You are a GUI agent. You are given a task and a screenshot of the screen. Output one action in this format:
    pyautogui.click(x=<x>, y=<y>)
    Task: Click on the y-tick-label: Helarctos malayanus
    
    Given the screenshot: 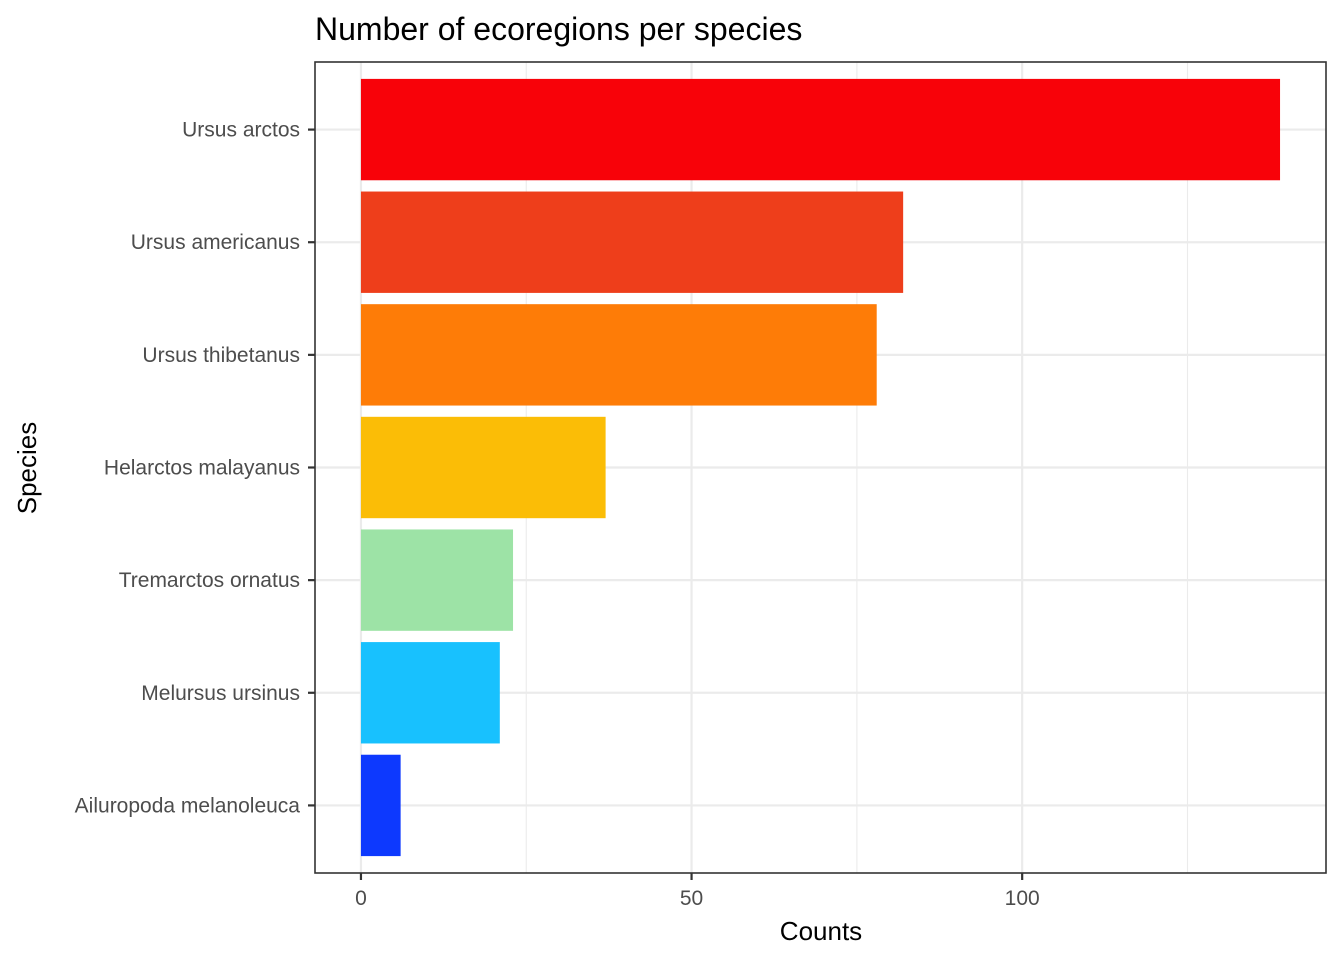 What is the action you would take?
    pyautogui.click(x=202, y=468)
    